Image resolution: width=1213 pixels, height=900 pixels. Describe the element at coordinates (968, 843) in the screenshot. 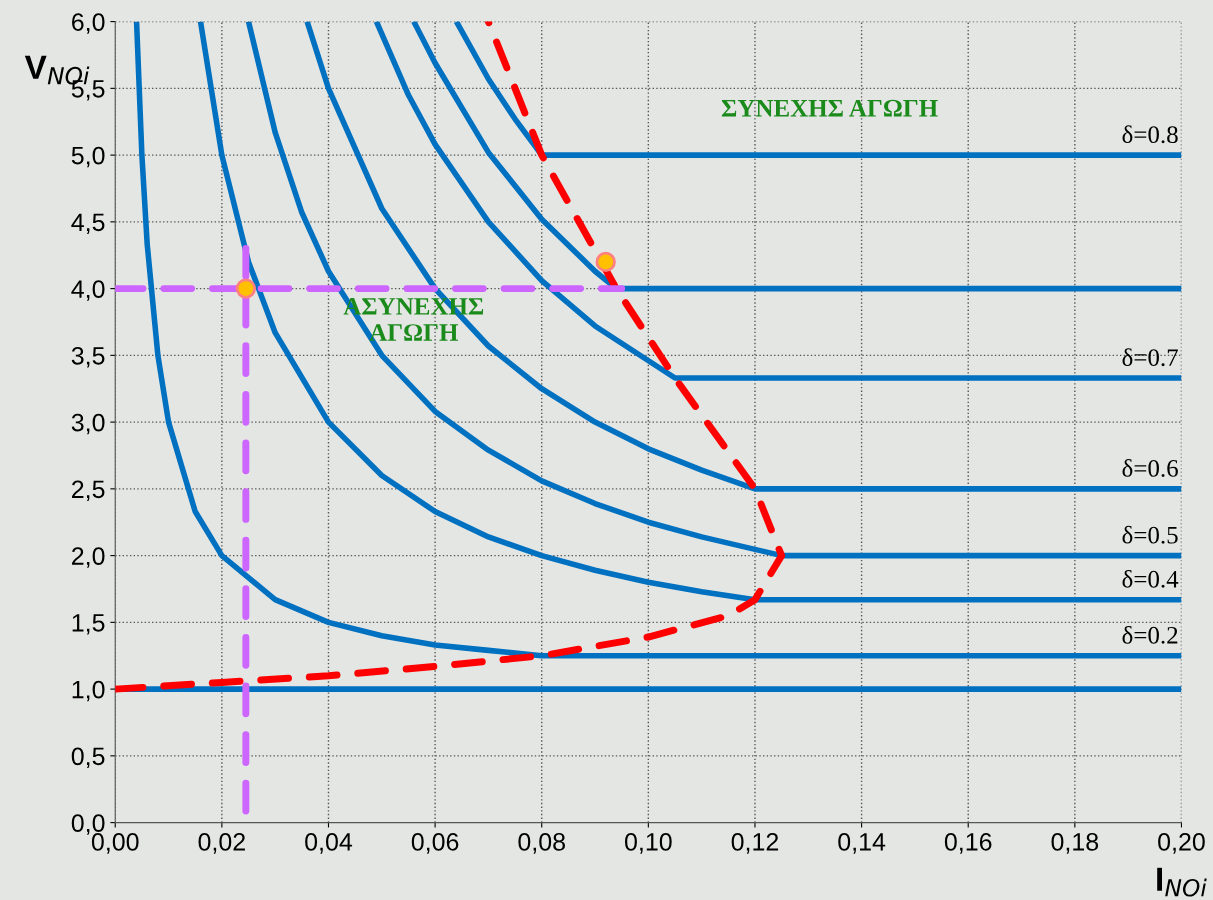

I see `x-tick-label: 0,16` at that location.